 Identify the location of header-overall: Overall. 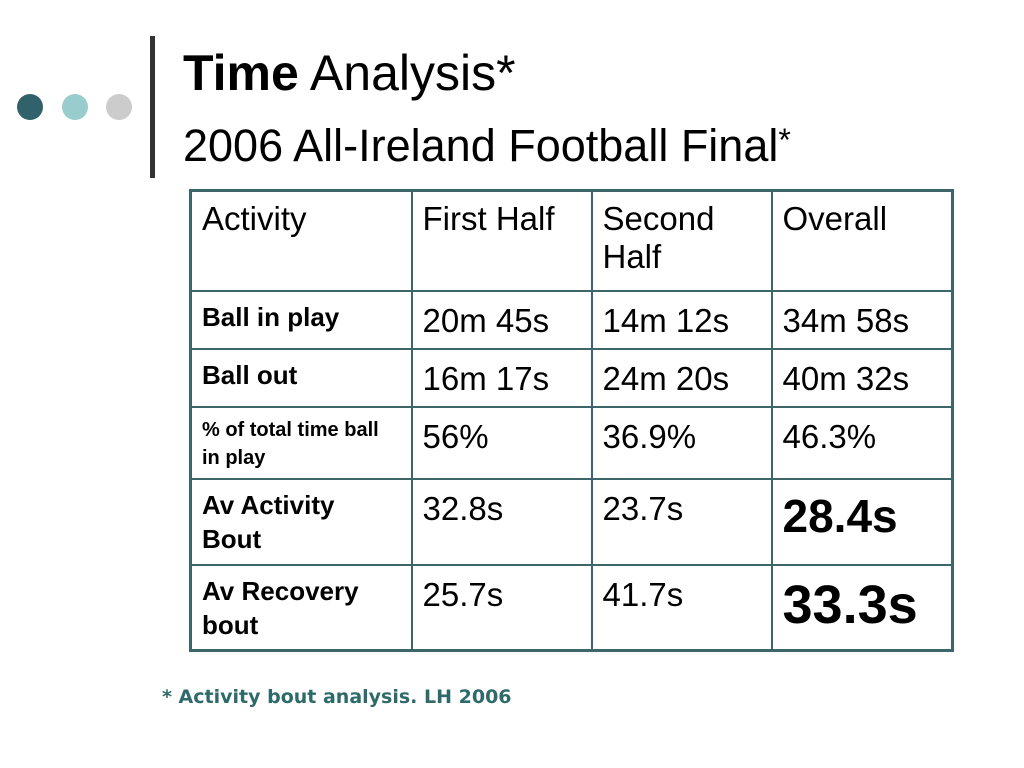
(862, 240).